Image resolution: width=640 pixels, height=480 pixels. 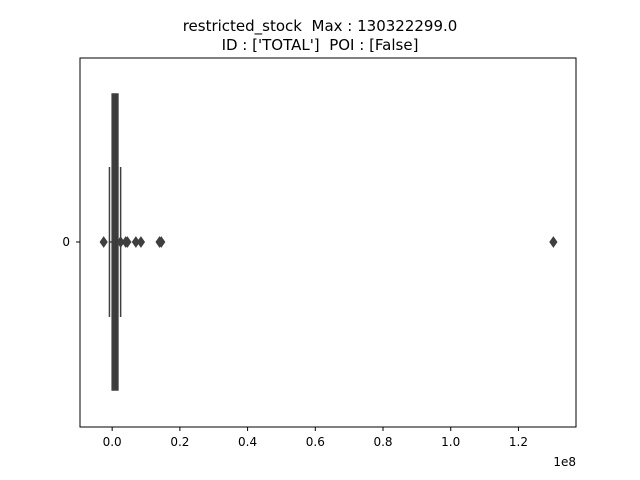 I want to click on x-tick-label: 1.2, so click(x=518, y=442).